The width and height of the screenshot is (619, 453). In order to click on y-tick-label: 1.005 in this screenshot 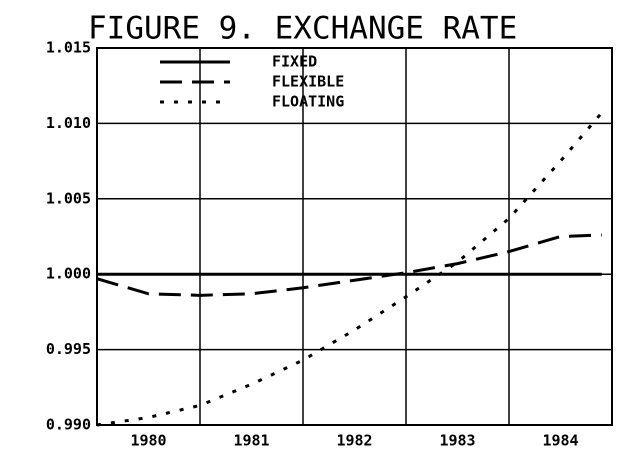, I will do `click(68, 198)`.